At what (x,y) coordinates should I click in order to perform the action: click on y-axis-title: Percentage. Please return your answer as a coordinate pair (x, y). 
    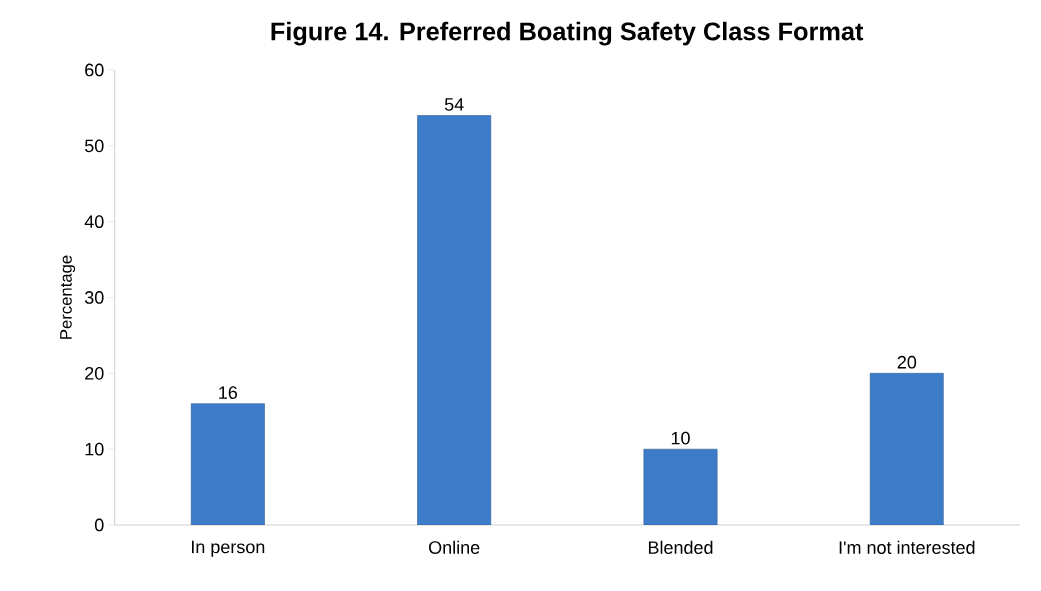
    Looking at the image, I should click on (68, 297).